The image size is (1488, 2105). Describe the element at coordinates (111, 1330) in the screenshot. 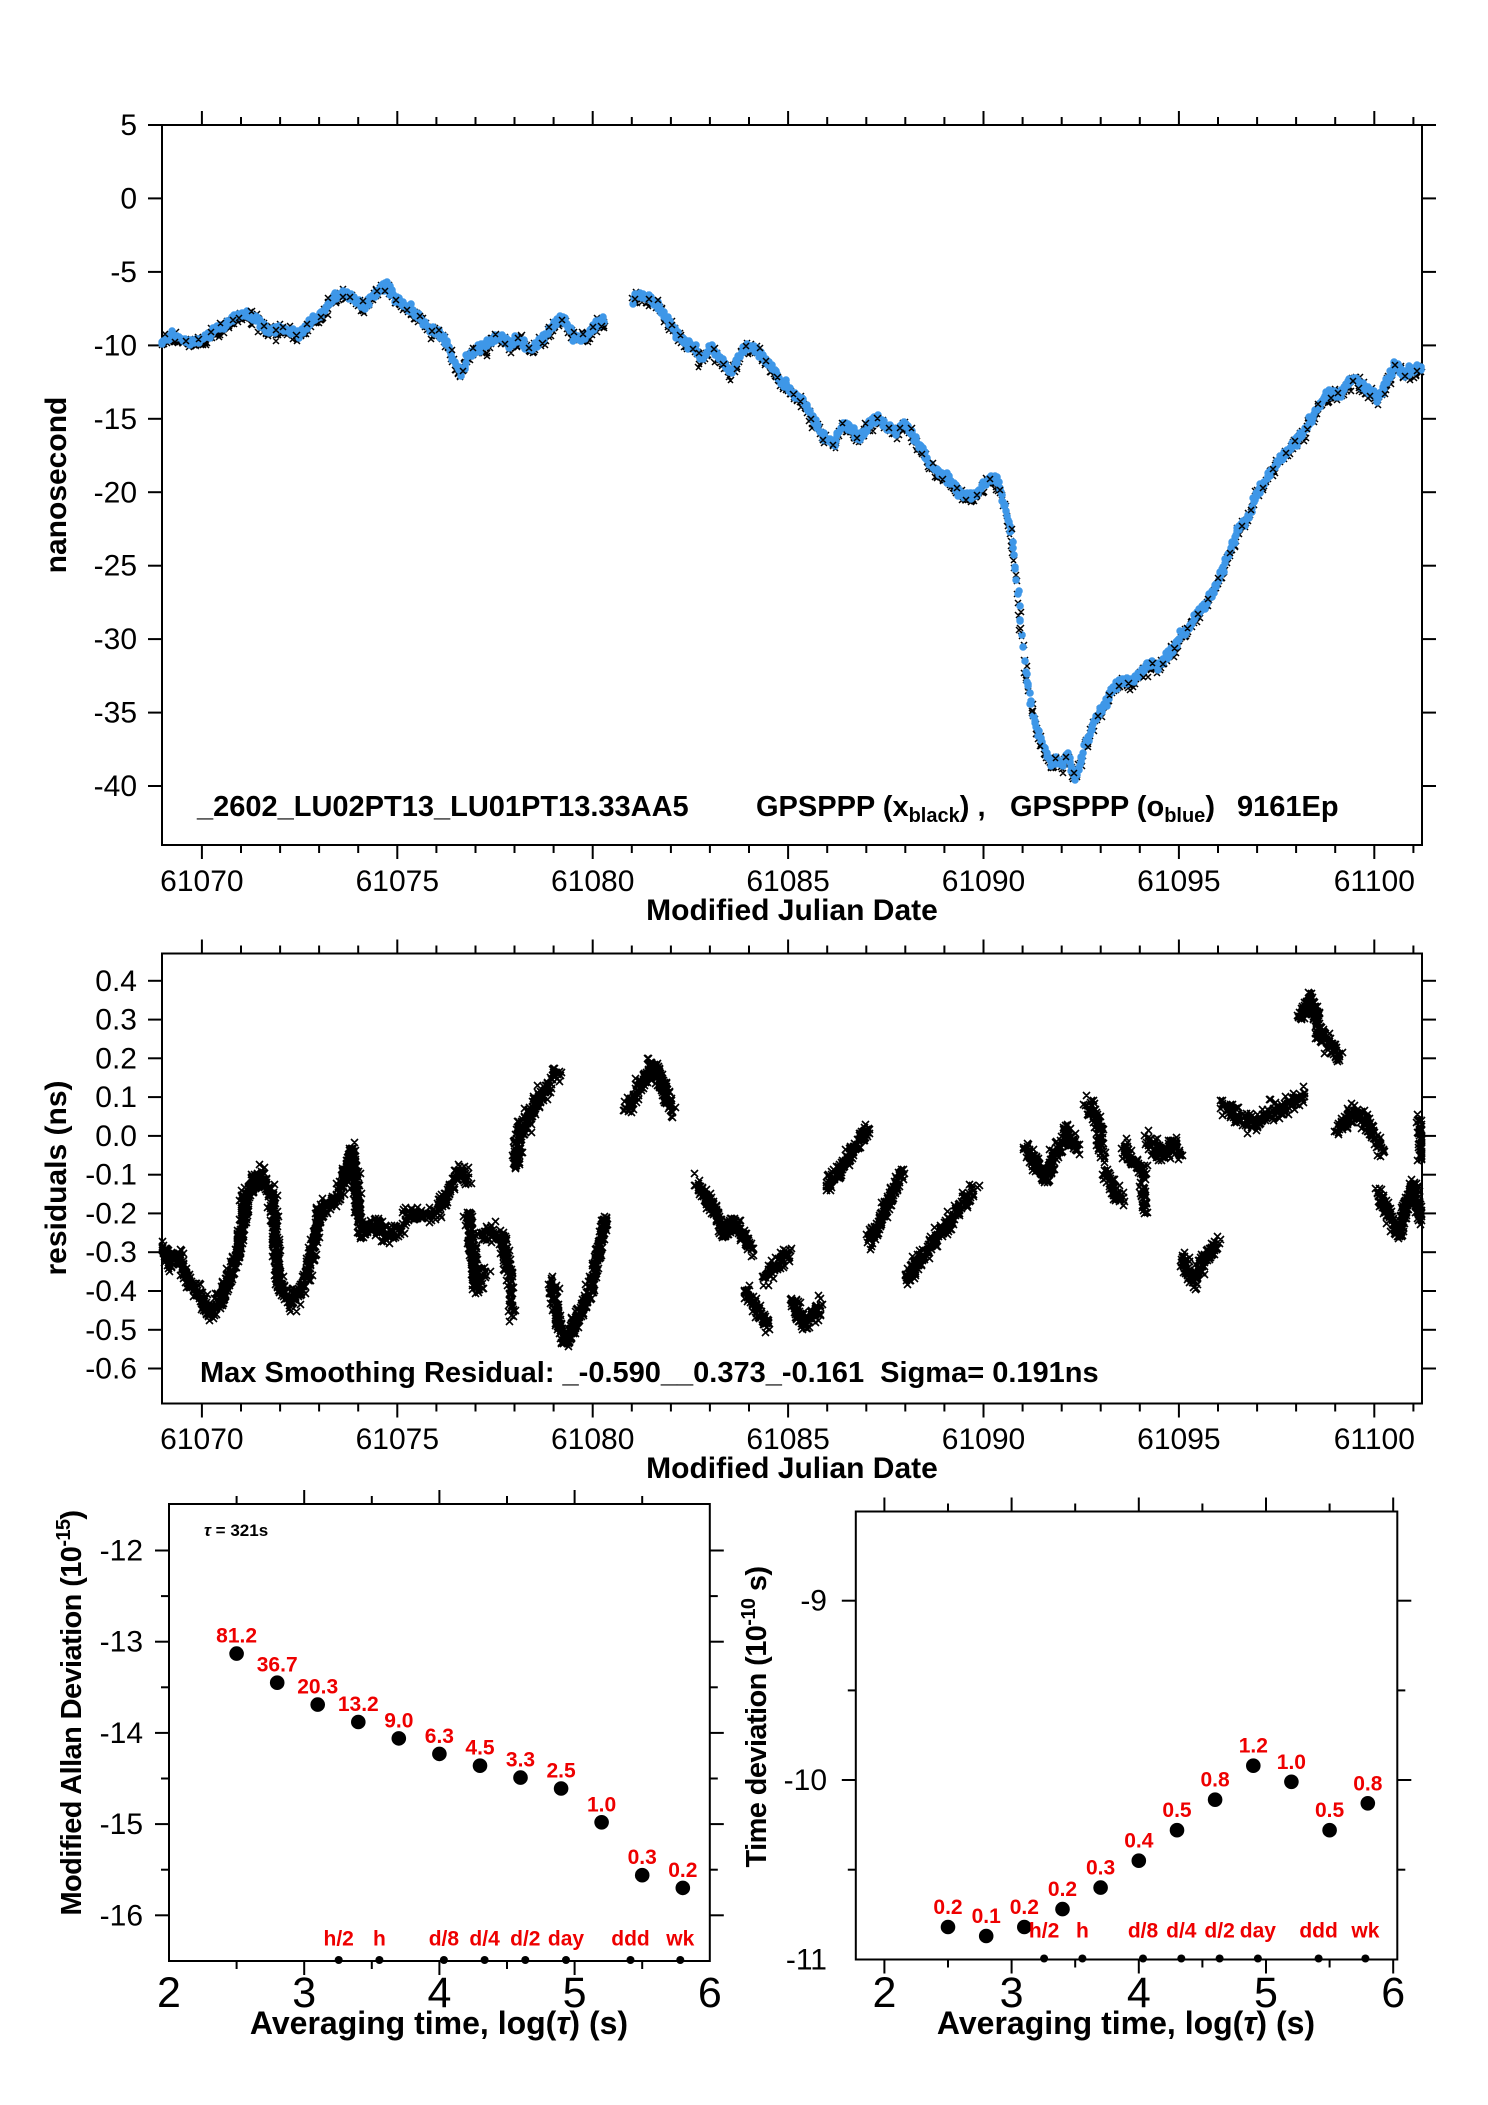

I see `svg-text: -0.5` at that location.